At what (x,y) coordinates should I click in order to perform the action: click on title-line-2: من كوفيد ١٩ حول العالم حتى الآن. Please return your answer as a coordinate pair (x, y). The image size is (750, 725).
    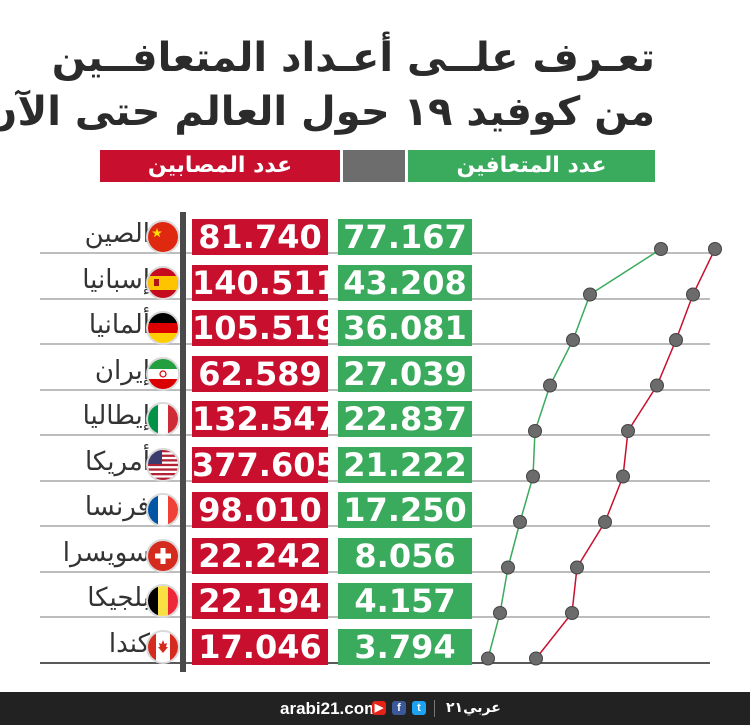
    Looking at the image, I should click on (327, 112).